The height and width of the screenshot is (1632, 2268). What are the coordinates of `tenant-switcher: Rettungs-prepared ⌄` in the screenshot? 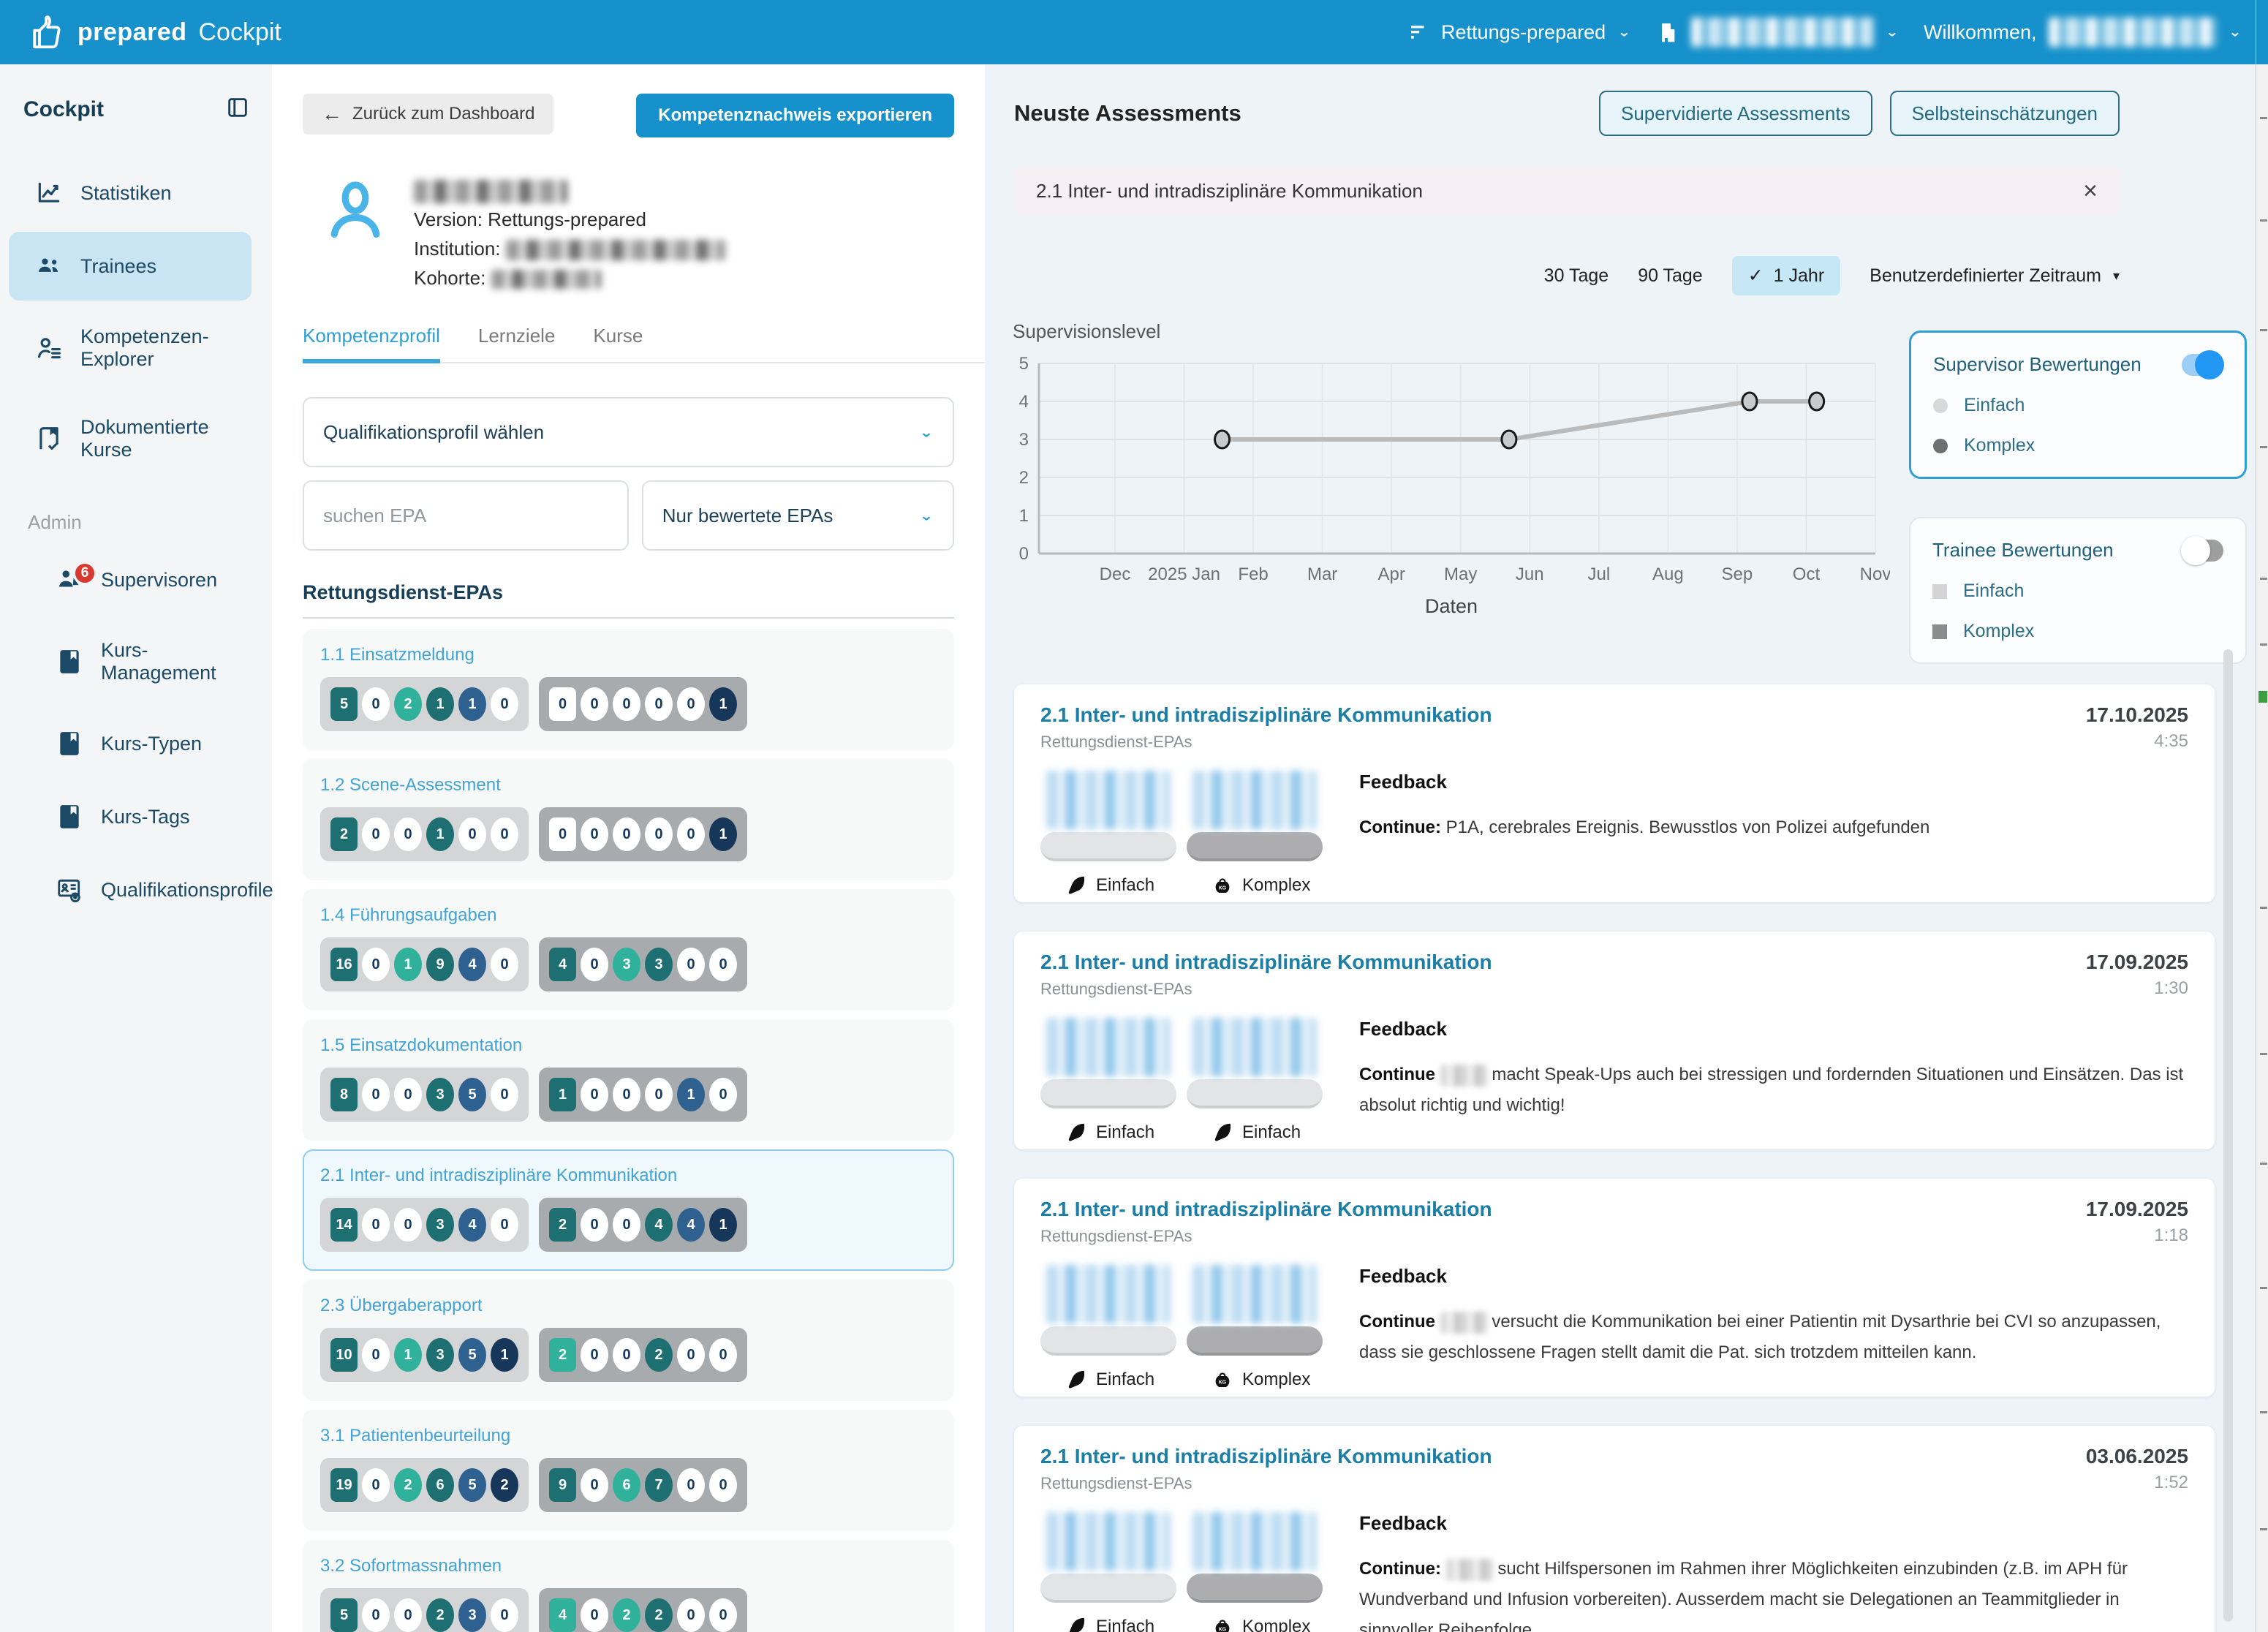 It's located at (1519, 33).